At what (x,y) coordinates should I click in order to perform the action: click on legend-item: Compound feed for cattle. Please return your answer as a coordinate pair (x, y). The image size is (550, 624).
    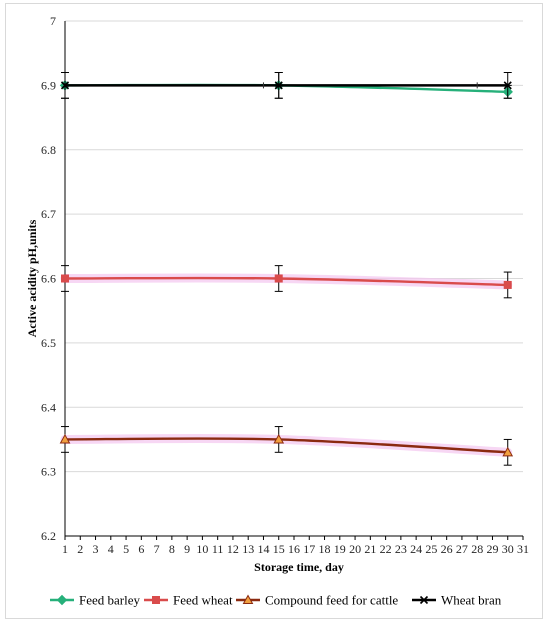
    Looking at the image, I should click on (317, 600).